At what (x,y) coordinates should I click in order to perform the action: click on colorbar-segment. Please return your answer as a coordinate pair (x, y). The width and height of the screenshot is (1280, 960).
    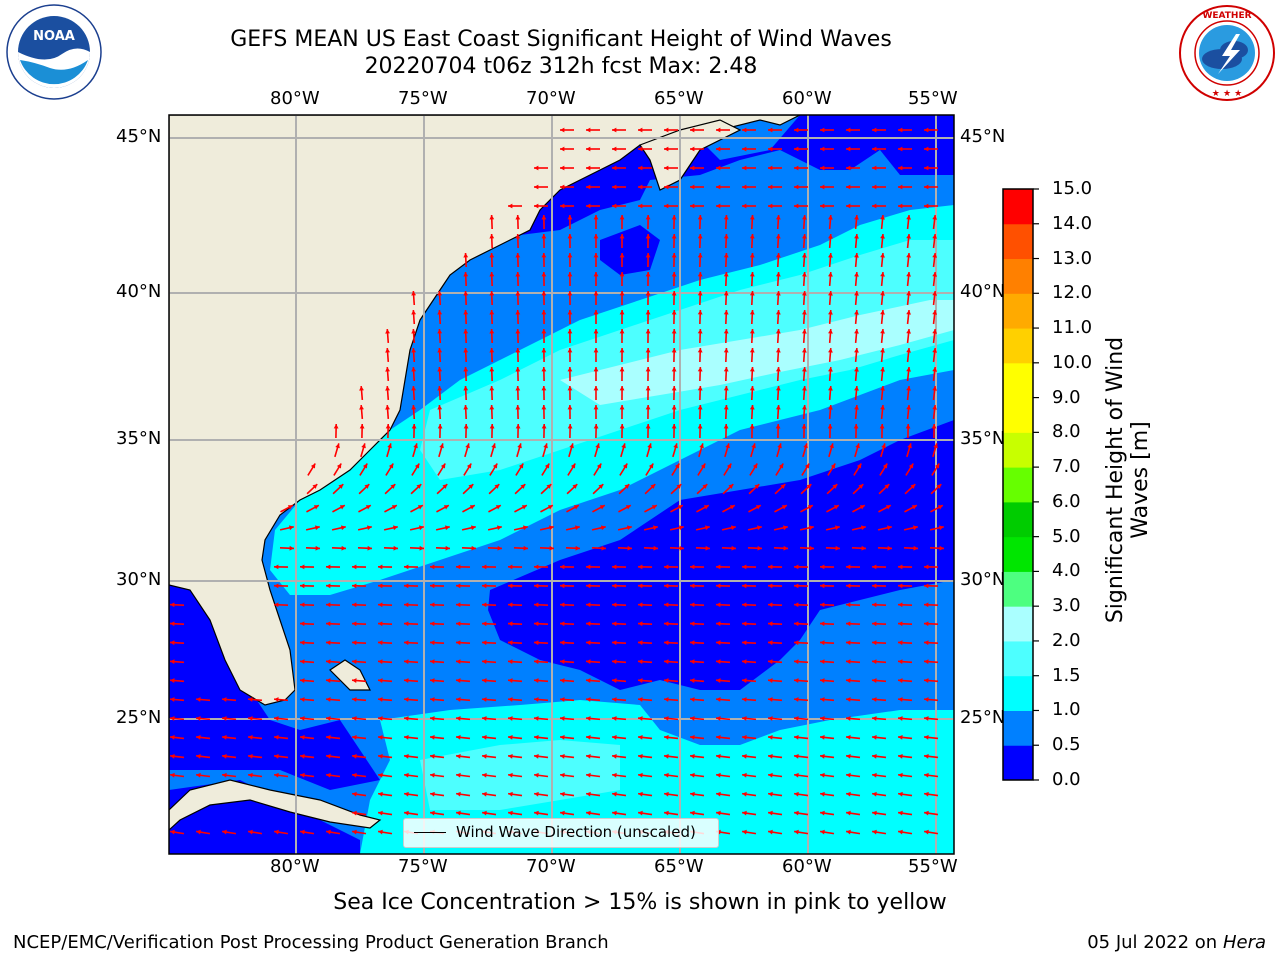
    Looking at the image, I should click on (1018, 519).